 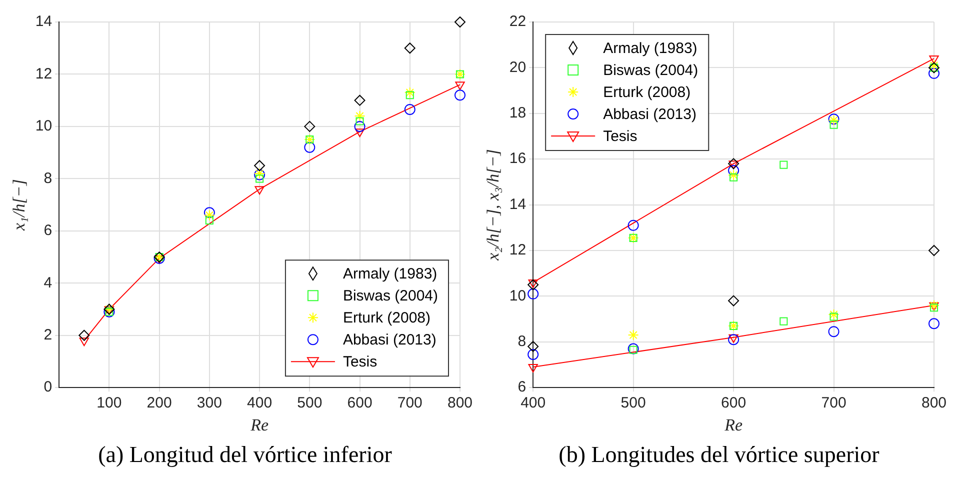 I want to click on y-tick-label: 4, so click(x=48, y=283).